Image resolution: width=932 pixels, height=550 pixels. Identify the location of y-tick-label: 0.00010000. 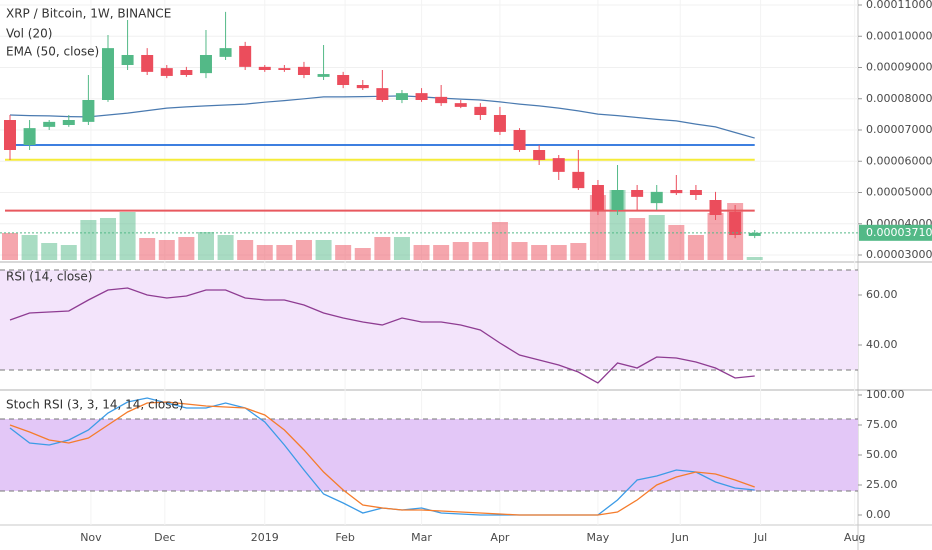
(899, 35).